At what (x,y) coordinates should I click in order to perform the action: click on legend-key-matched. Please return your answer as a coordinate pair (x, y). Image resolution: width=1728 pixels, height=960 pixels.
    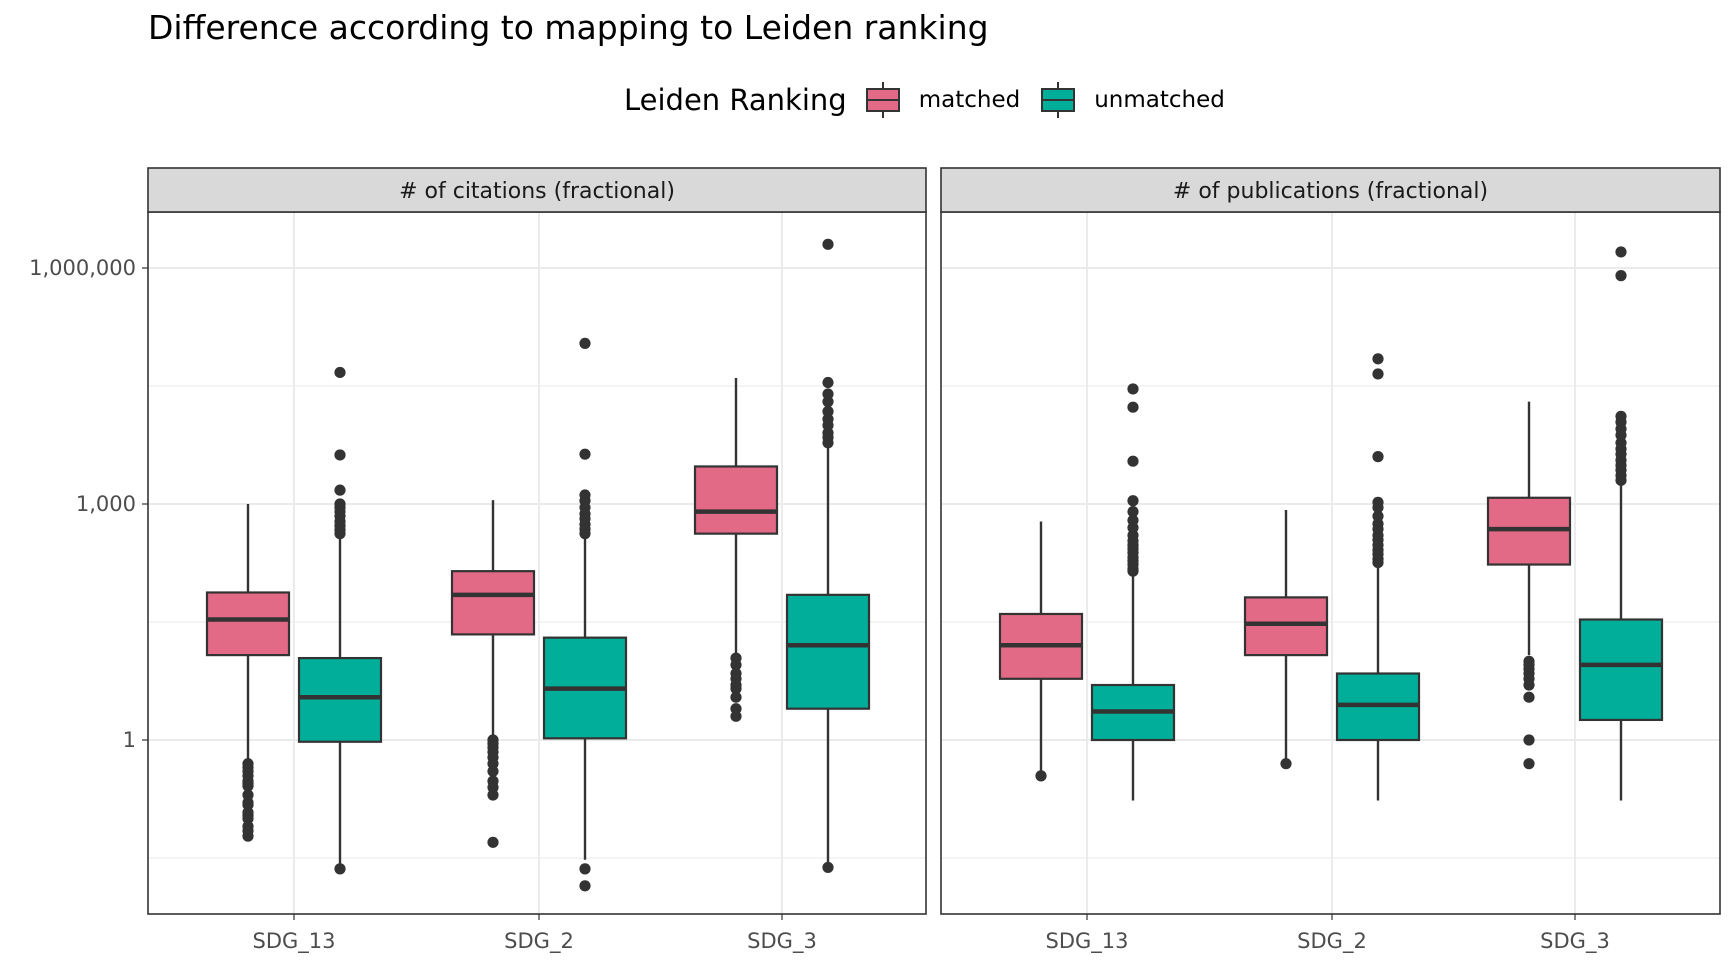
    Looking at the image, I should click on (882, 100).